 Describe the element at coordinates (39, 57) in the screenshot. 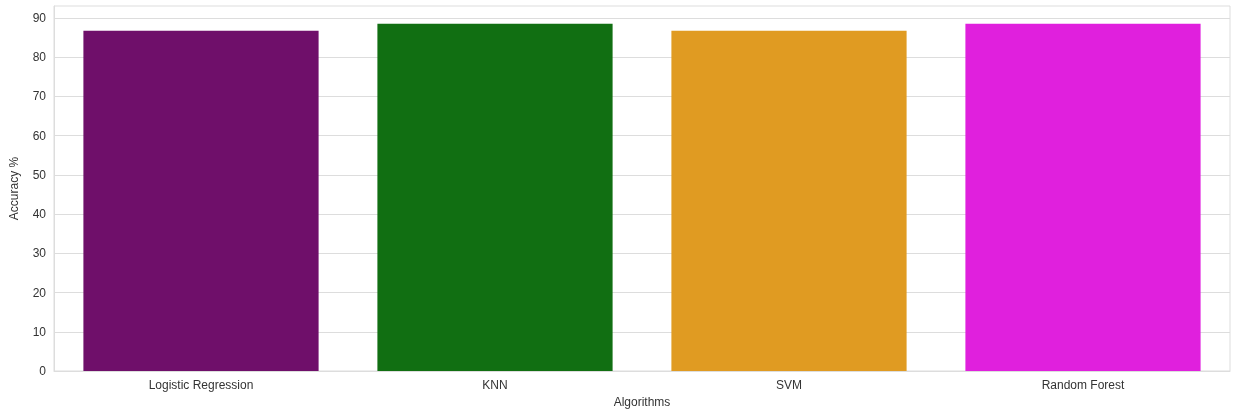

I see `y-tick-label: 80` at that location.